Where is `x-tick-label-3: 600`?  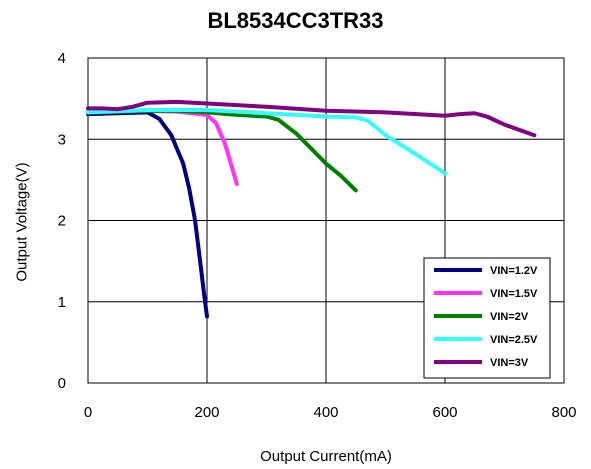 x-tick-label-3: 600 is located at coordinates (444, 412).